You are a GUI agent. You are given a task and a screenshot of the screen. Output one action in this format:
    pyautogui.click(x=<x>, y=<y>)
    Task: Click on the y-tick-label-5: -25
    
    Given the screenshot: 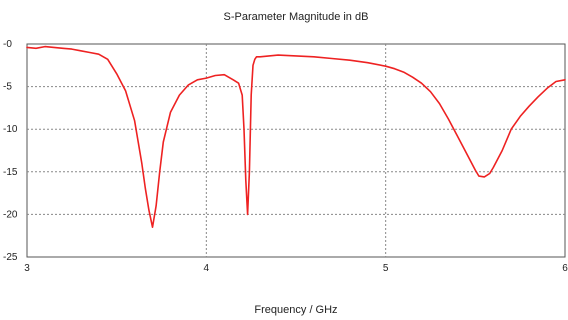 What is the action you would take?
    pyautogui.click(x=10, y=257)
    